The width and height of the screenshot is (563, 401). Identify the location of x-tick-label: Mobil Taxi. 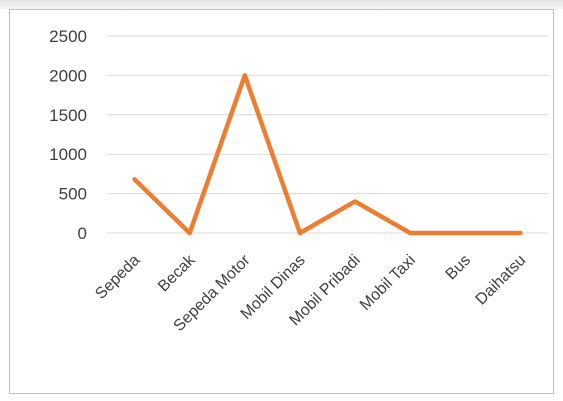
(388, 283).